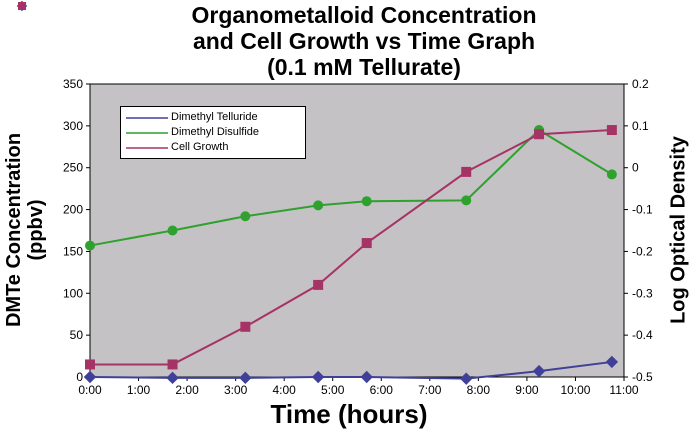 This screenshot has height=442, width=698. Describe the element at coordinates (527, 390) in the screenshot. I see `x-tick-label: 9:00` at that location.